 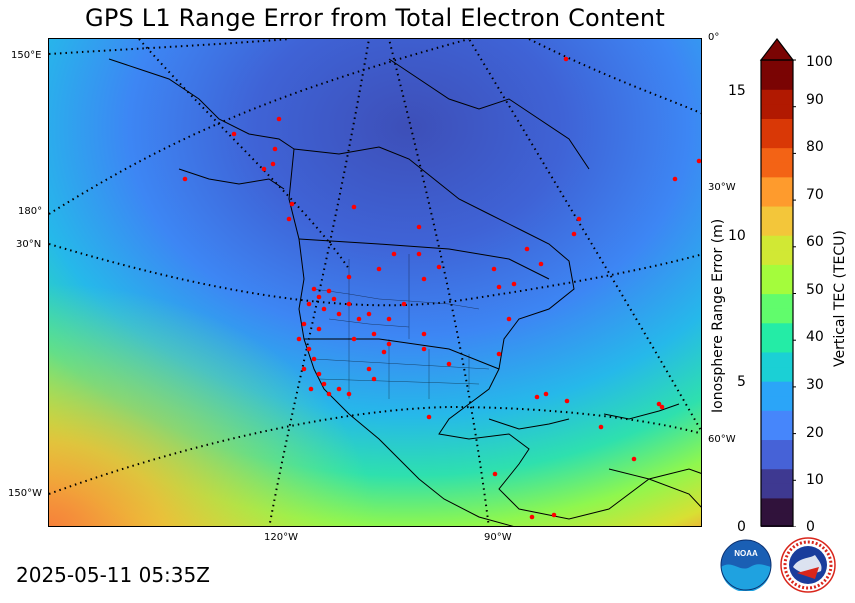 I want to click on noaa-logo: NOAA, so click(x=746, y=565).